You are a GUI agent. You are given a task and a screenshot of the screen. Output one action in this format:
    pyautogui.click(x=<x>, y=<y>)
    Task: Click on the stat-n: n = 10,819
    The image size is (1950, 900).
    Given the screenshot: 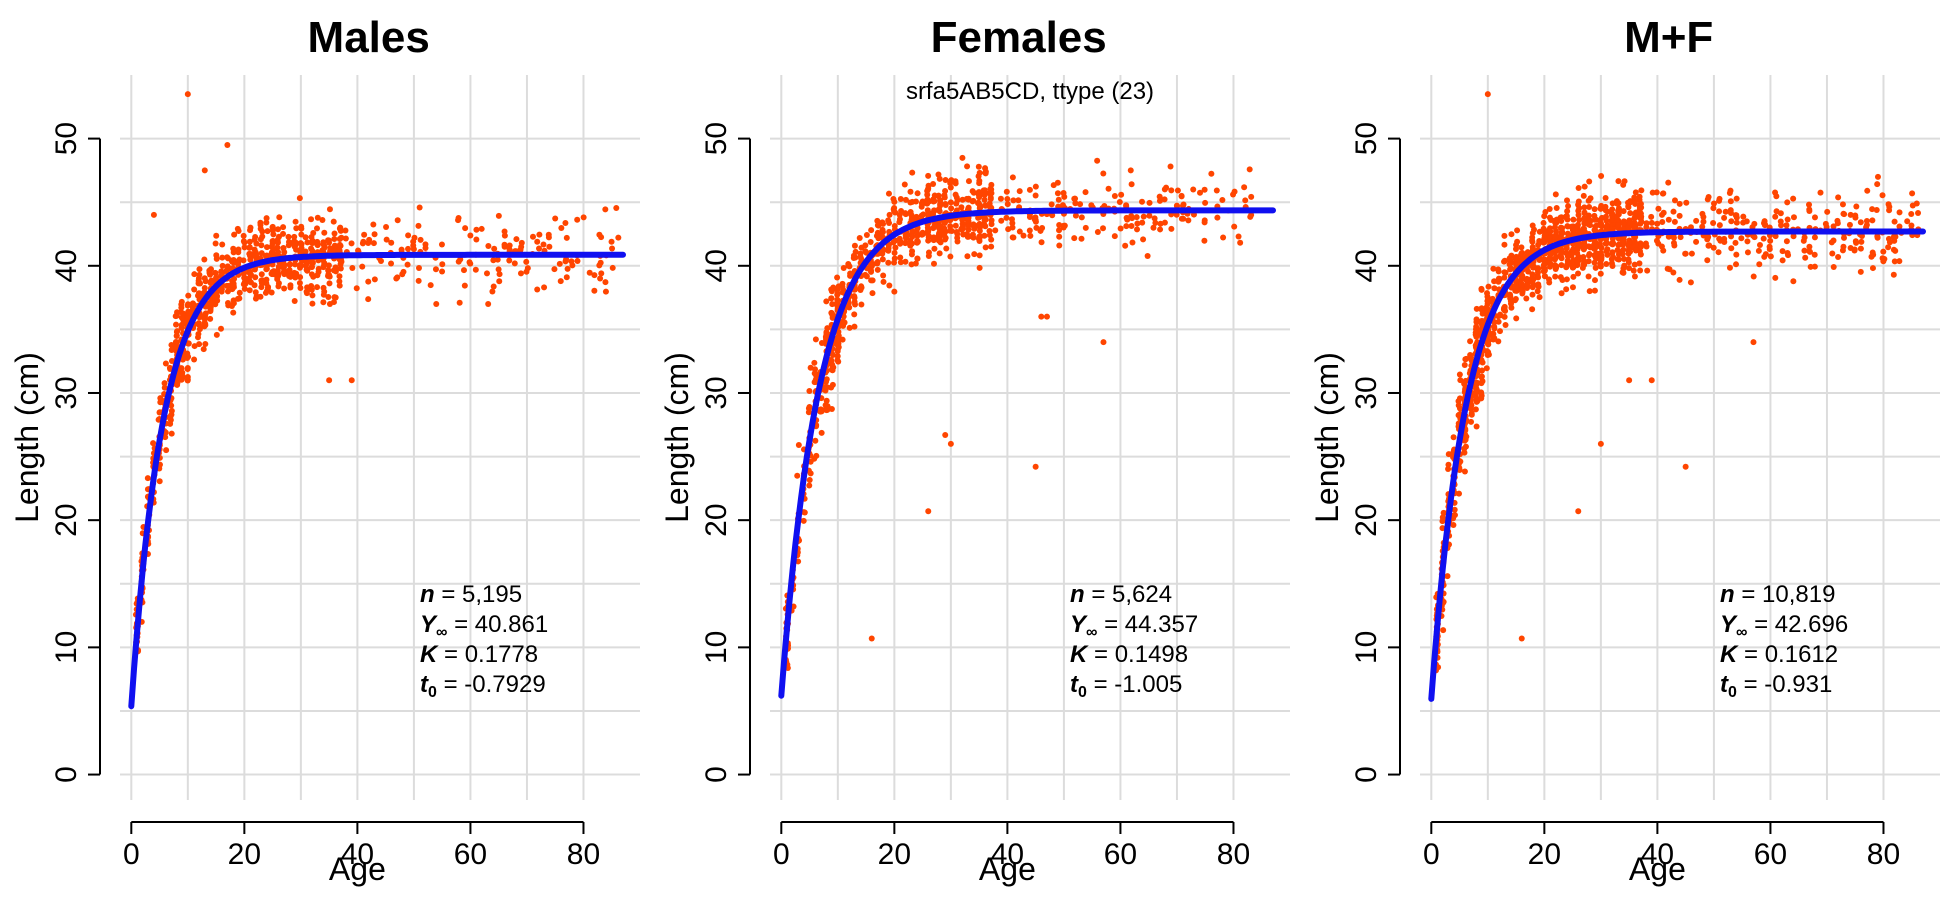 What is the action you would take?
    pyautogui.click(x=1777, y=594)
    